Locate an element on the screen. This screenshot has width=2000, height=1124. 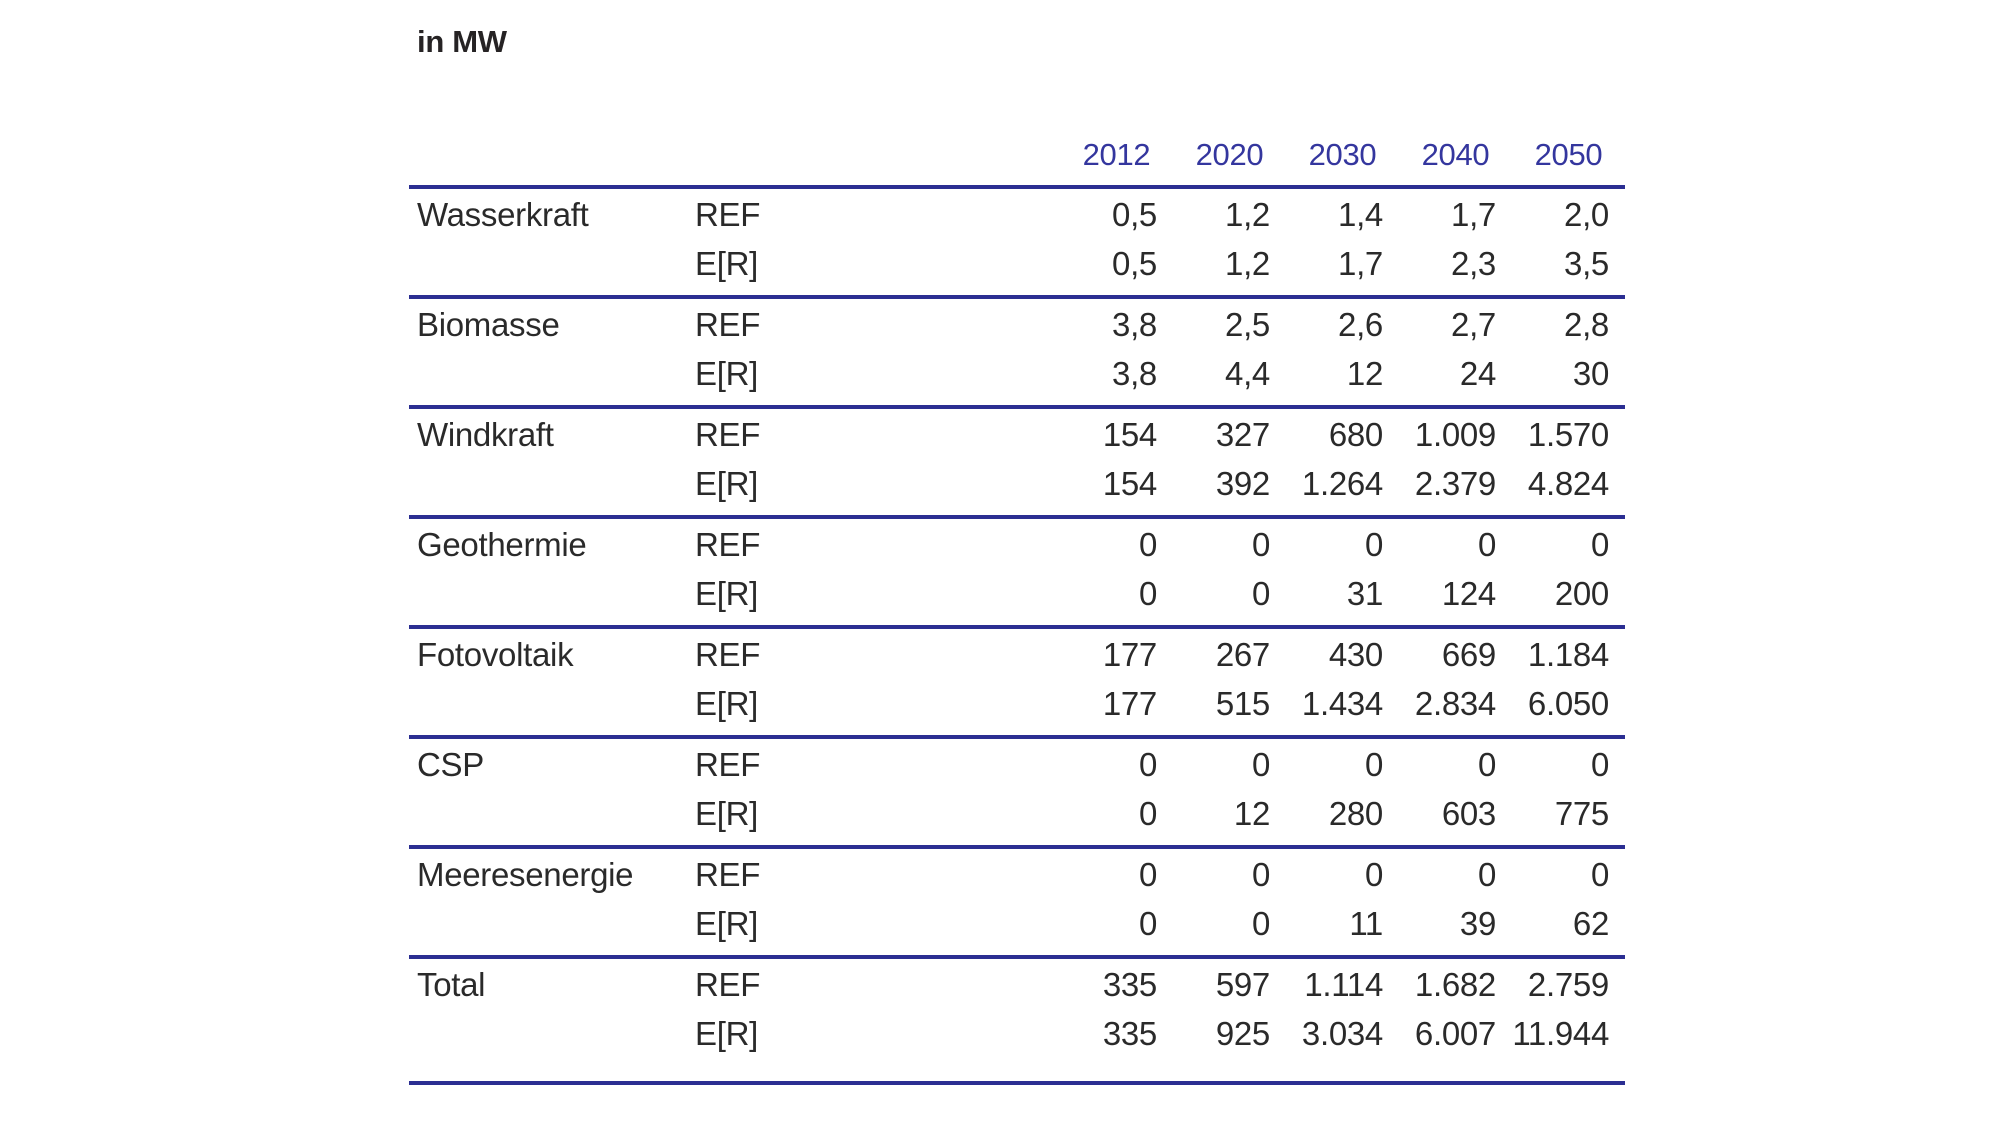
value-cell: 327 is located at coordinates (1242, 434).